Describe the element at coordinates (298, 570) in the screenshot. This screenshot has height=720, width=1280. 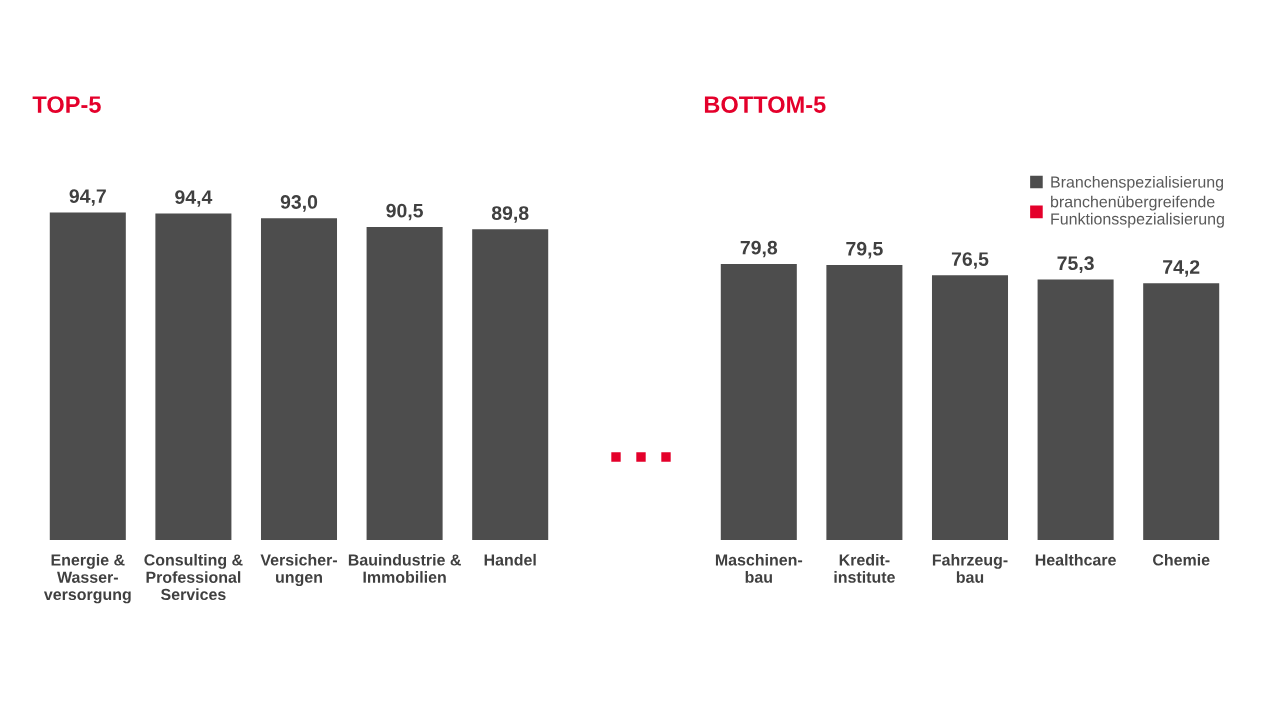
I see `x-tick-label: Versicher- ungen` at that location.